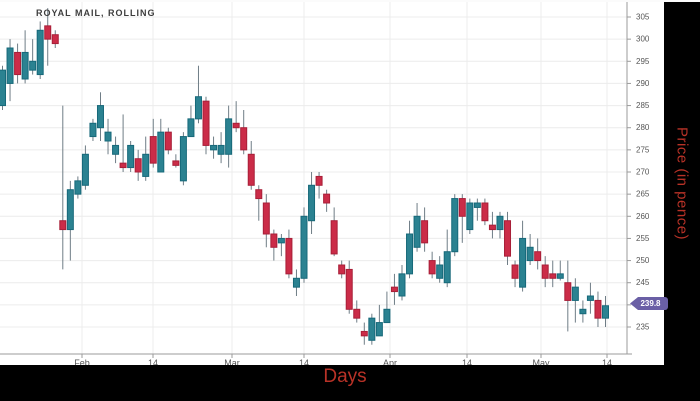  I want to click on svg-text: 250, so click(643, 260).